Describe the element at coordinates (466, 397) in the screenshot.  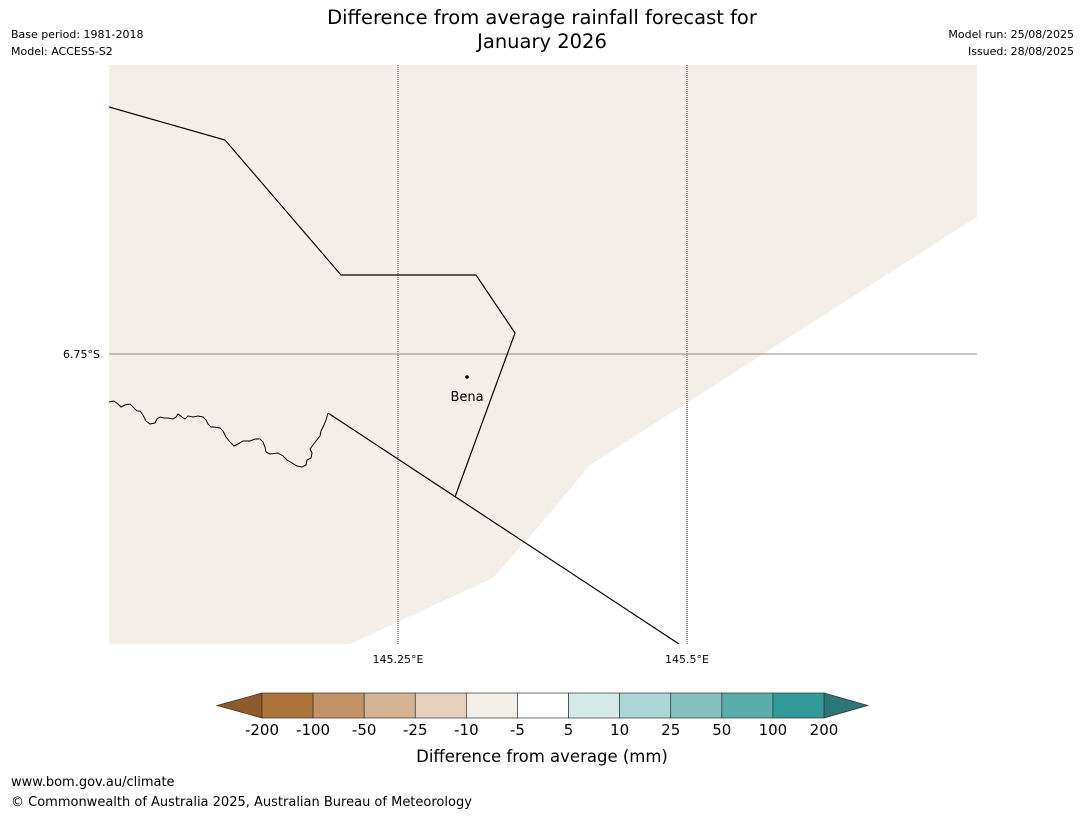
I see `bena-label: Bena` at that location.